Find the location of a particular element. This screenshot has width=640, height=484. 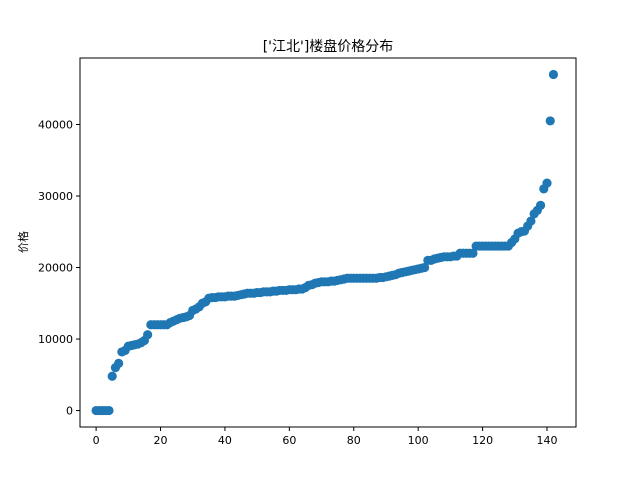

y-tick-label: 40000 is located at coordinates (55, 125).